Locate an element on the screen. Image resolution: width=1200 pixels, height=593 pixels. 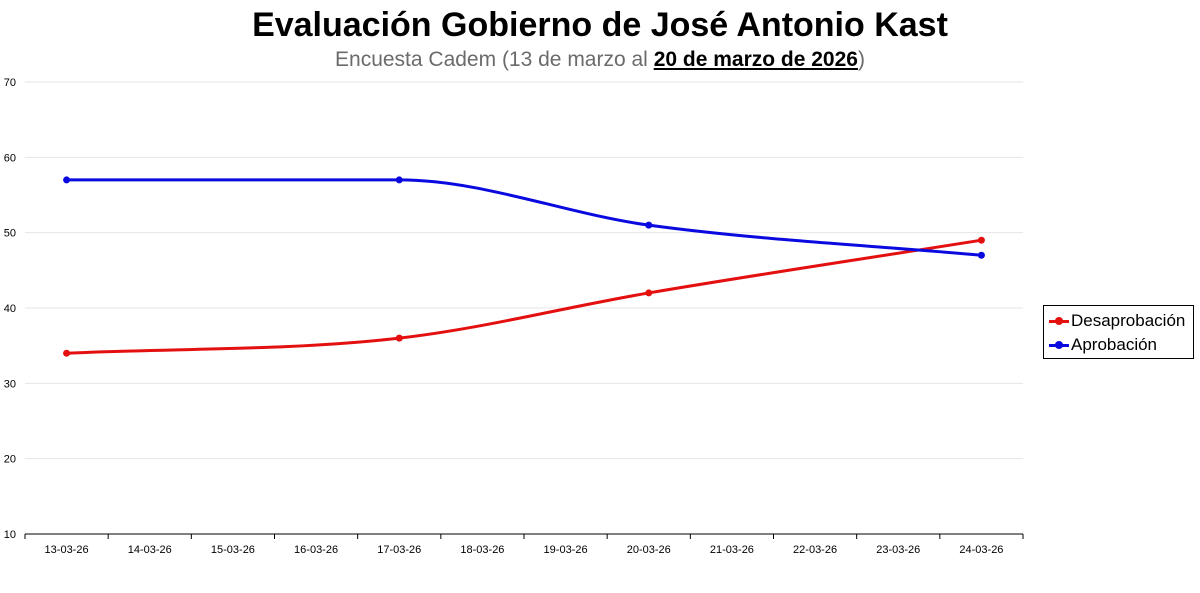
legend: Desaprobación Aprobación is located at coordinates (1118, 332).